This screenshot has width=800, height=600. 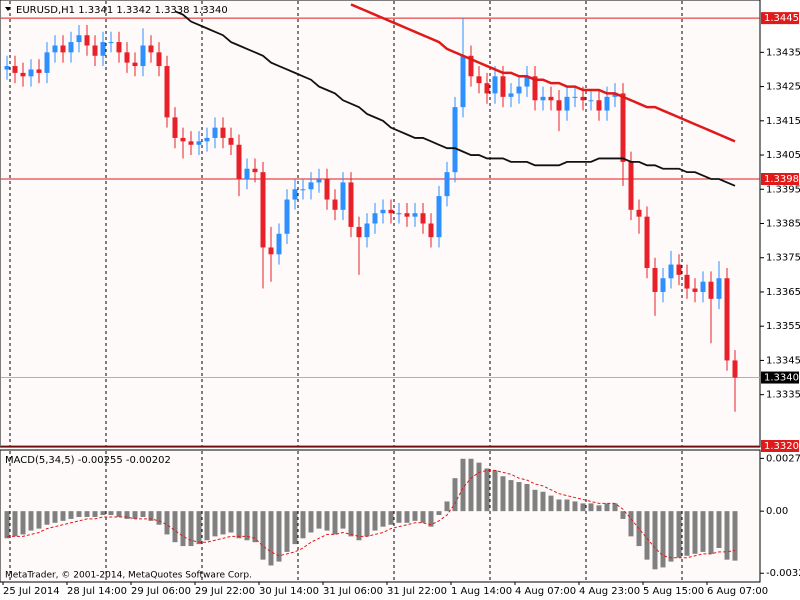 I want to click on level-label: 1.3340, so click(x=781, y=378).